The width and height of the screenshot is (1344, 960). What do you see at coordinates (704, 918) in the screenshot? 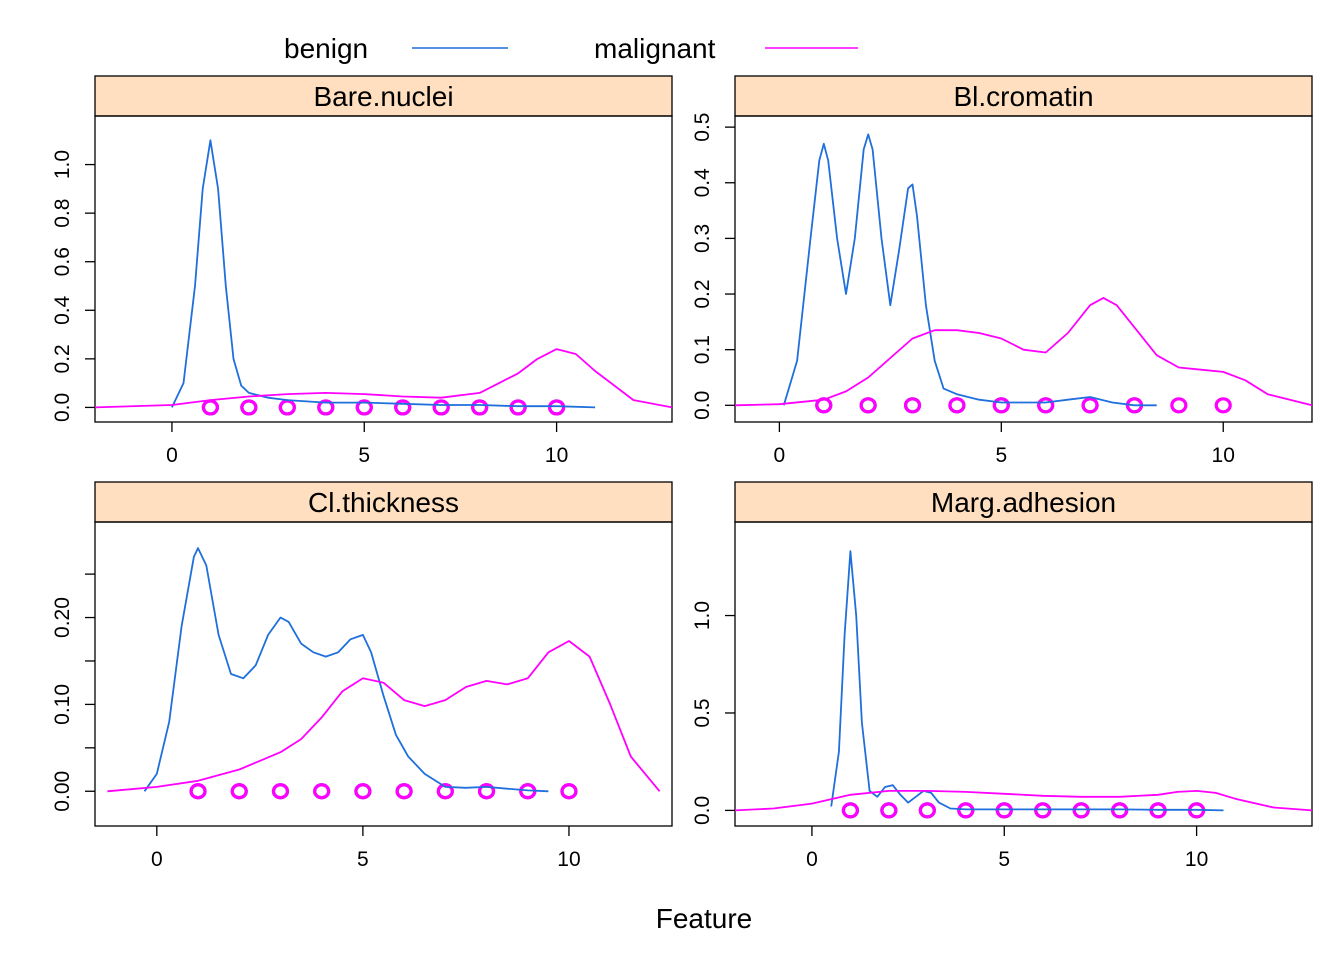
I see `x-axis-label: Feature` at bounding box center [704, 918].